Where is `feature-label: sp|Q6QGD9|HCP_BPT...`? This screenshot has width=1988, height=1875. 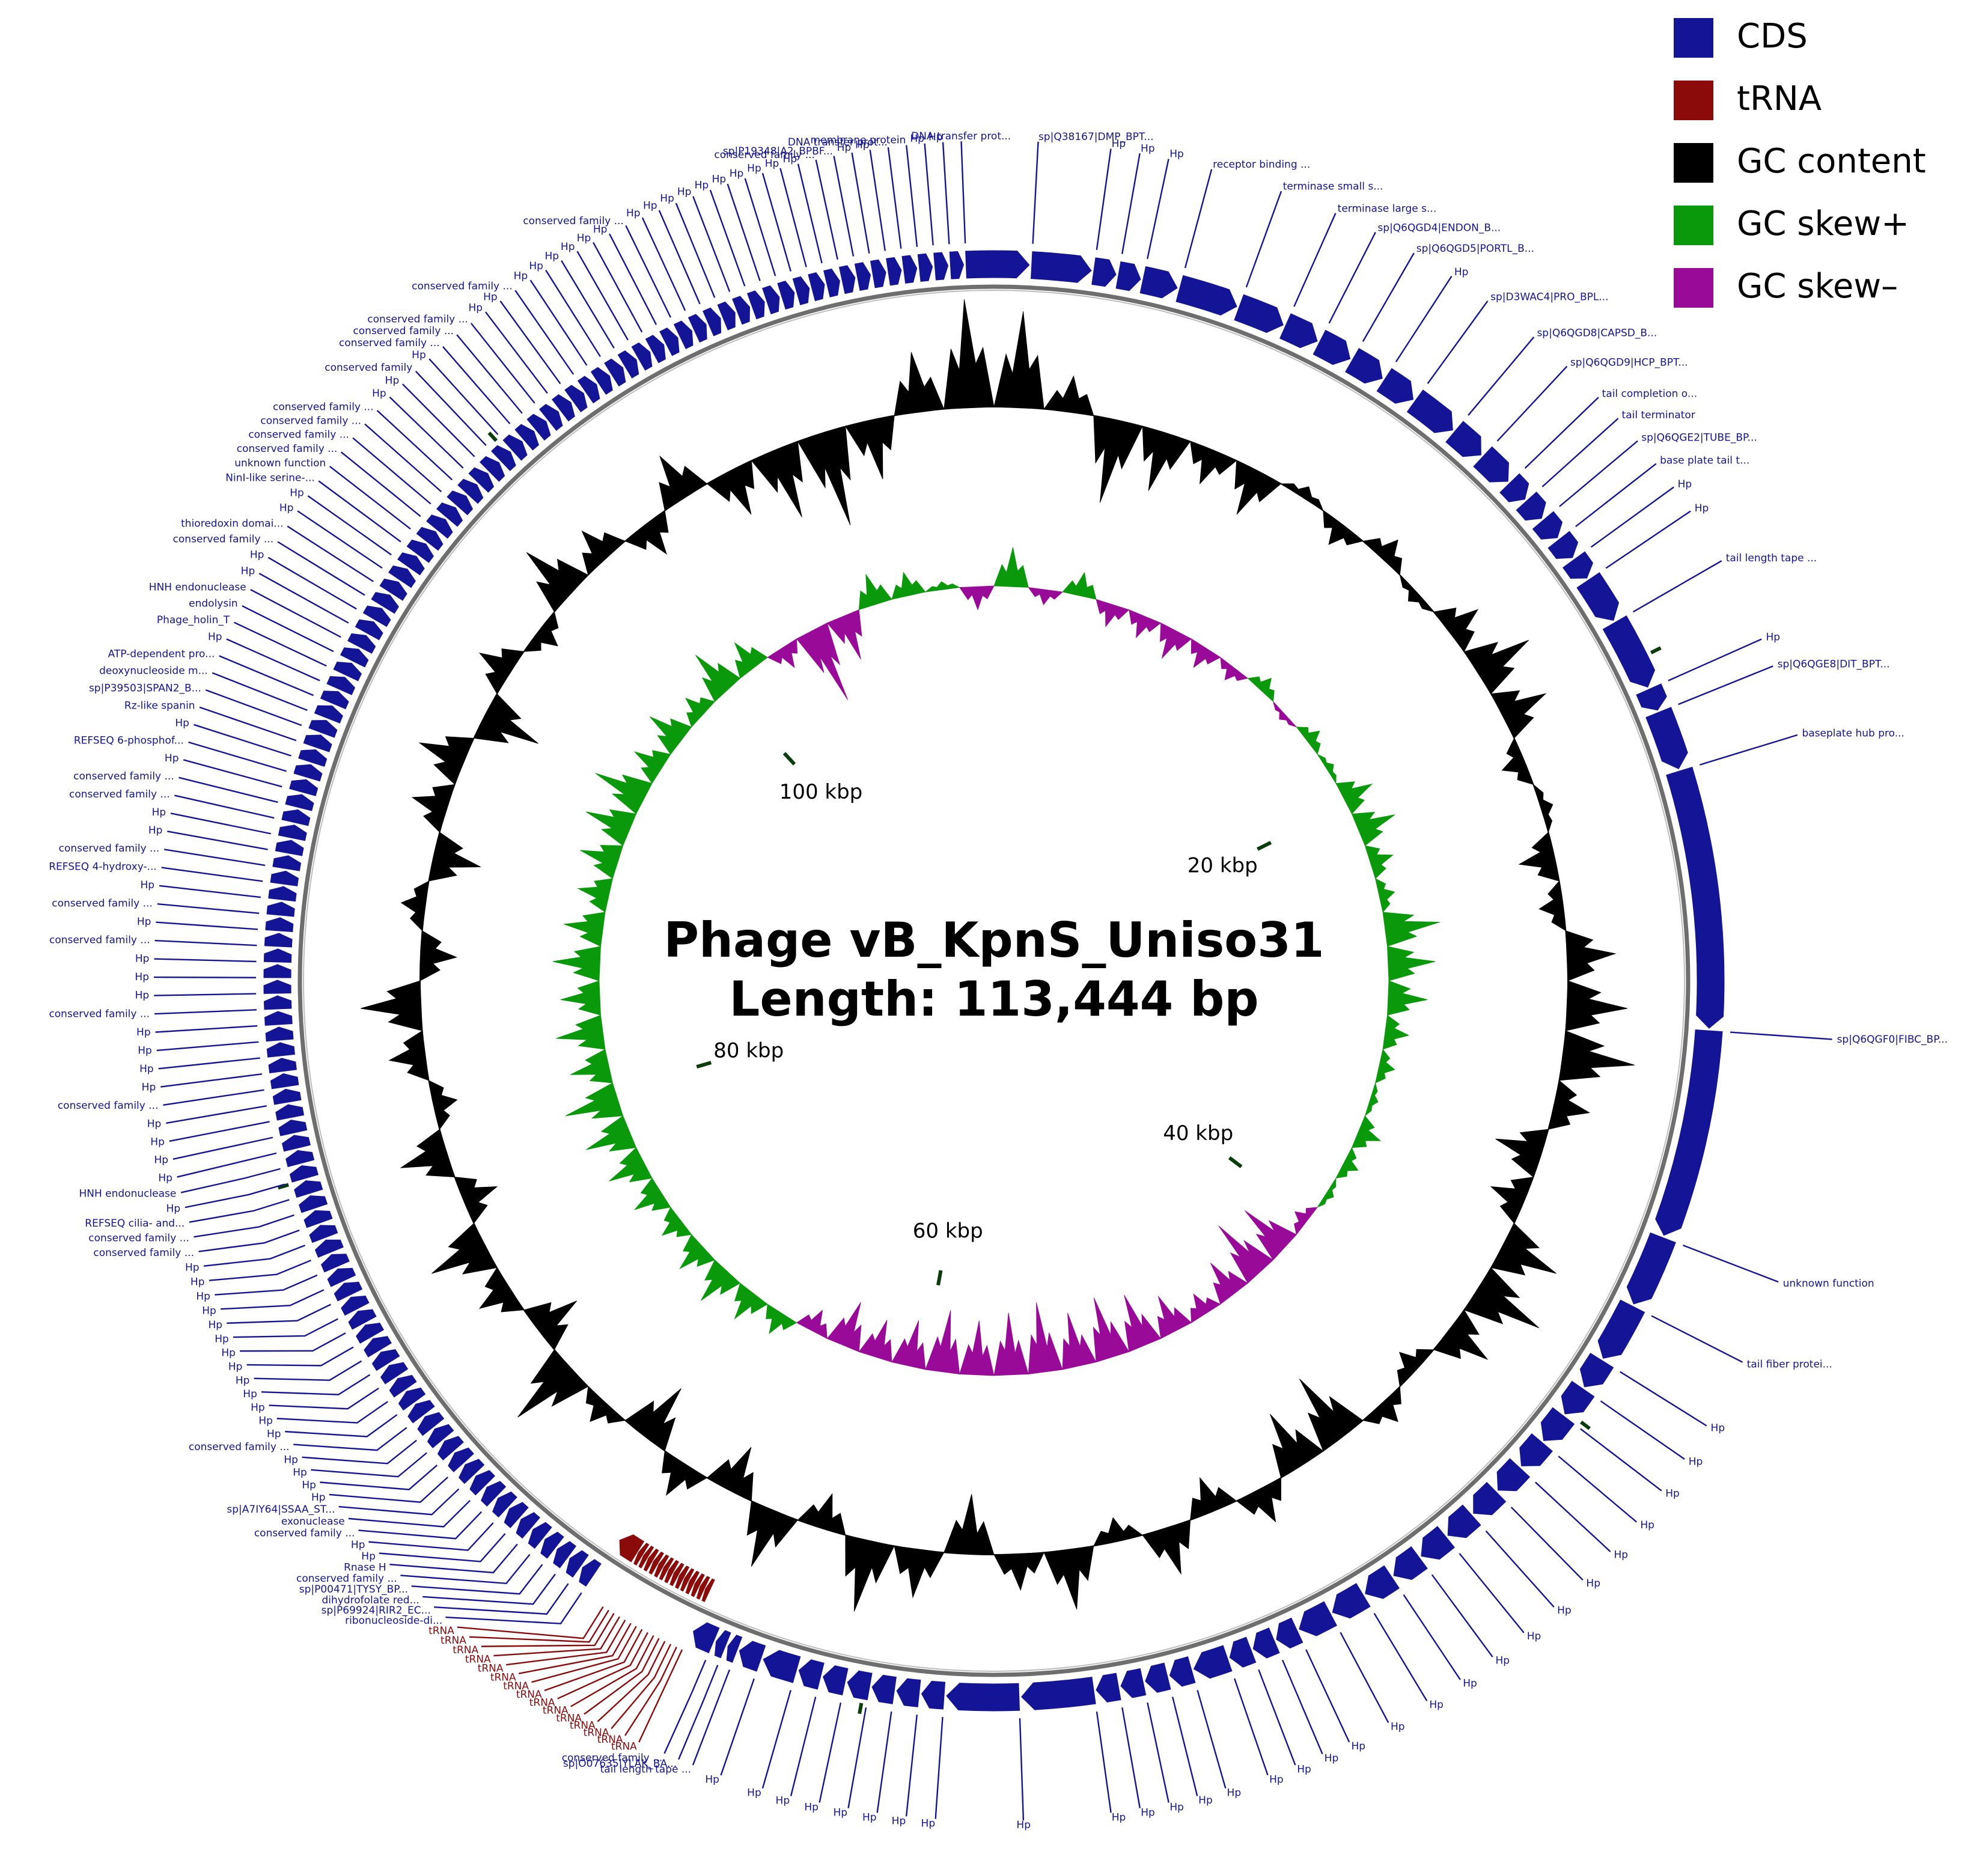 feature-label: sp|Q6QGD9|HCP_BPT... is located at coordinates (1629, 363).